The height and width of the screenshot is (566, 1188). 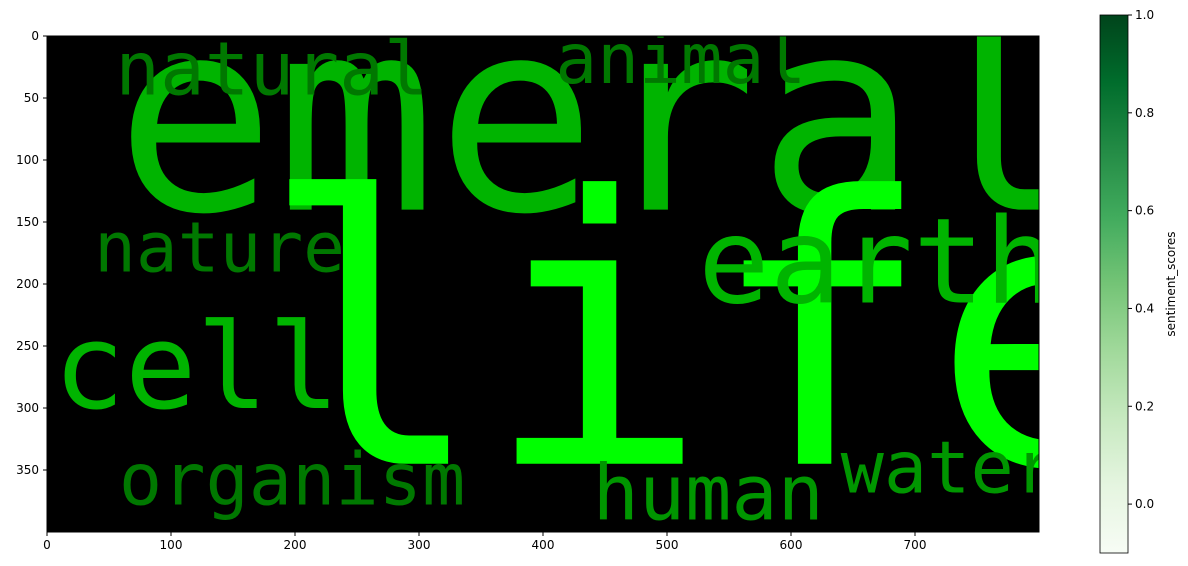 What do you see at coordinates (1141, 259) in the screenshot?
I see `colorbar-axis: 0.0 0.2 0.4 0.6 0.8 1.0` at bounding box center [1141, 259].